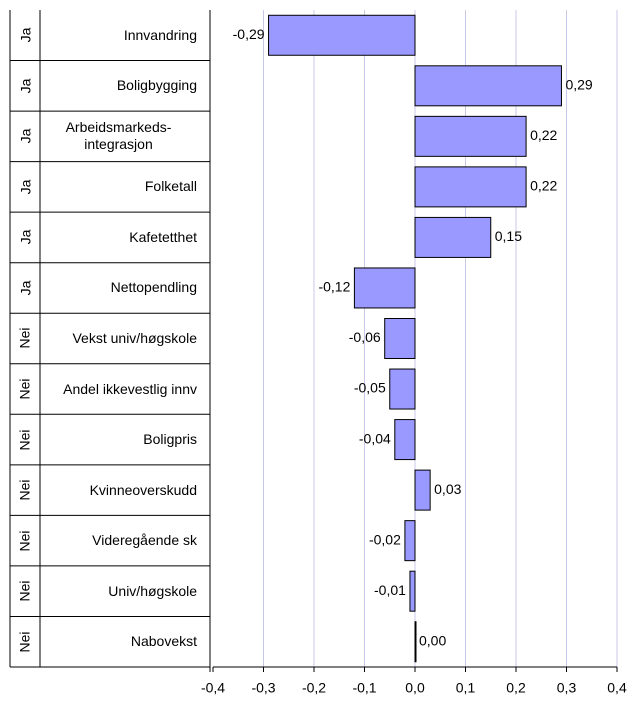 This screenshot has width=635, height=704. I want to click on x-tick-label: -0,3, so click(263, 688).